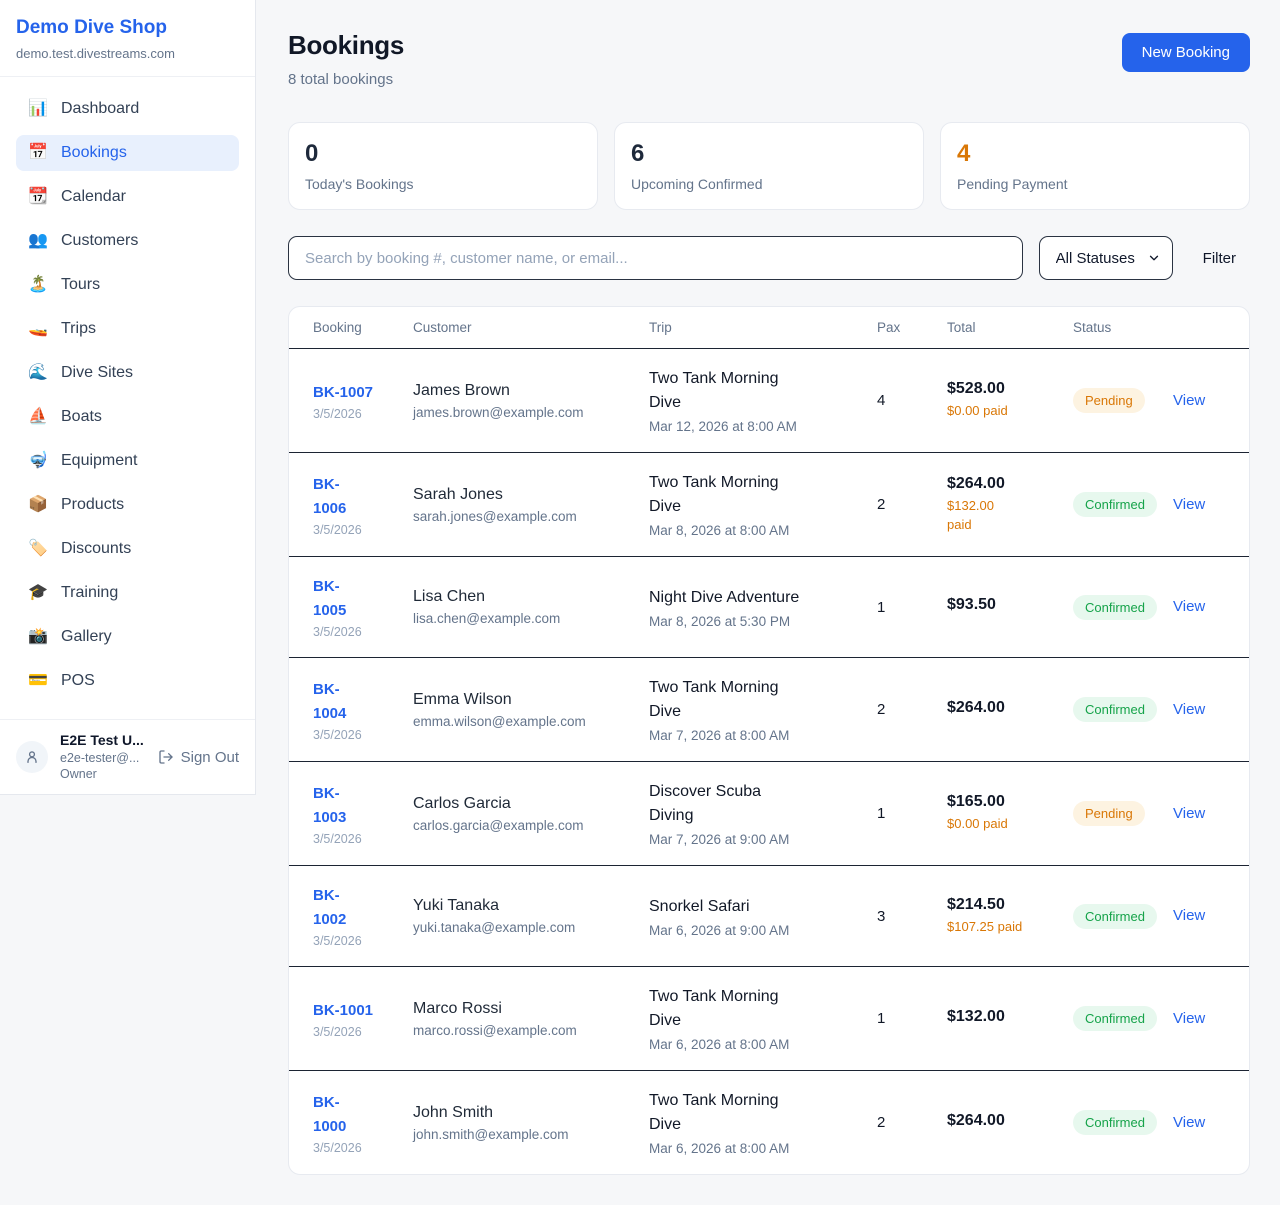 This screenshot has height=1205, width=1280. What do you see at coordinates (209, 757) in the screenshot?
I see `sign-out-label: Sign Out` at bounding box center [209, 757].